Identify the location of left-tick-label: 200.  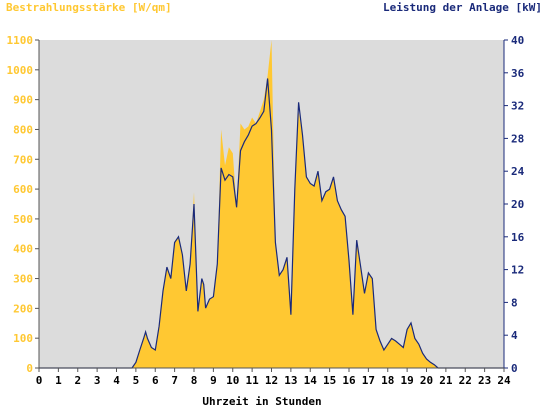
(23, 308).